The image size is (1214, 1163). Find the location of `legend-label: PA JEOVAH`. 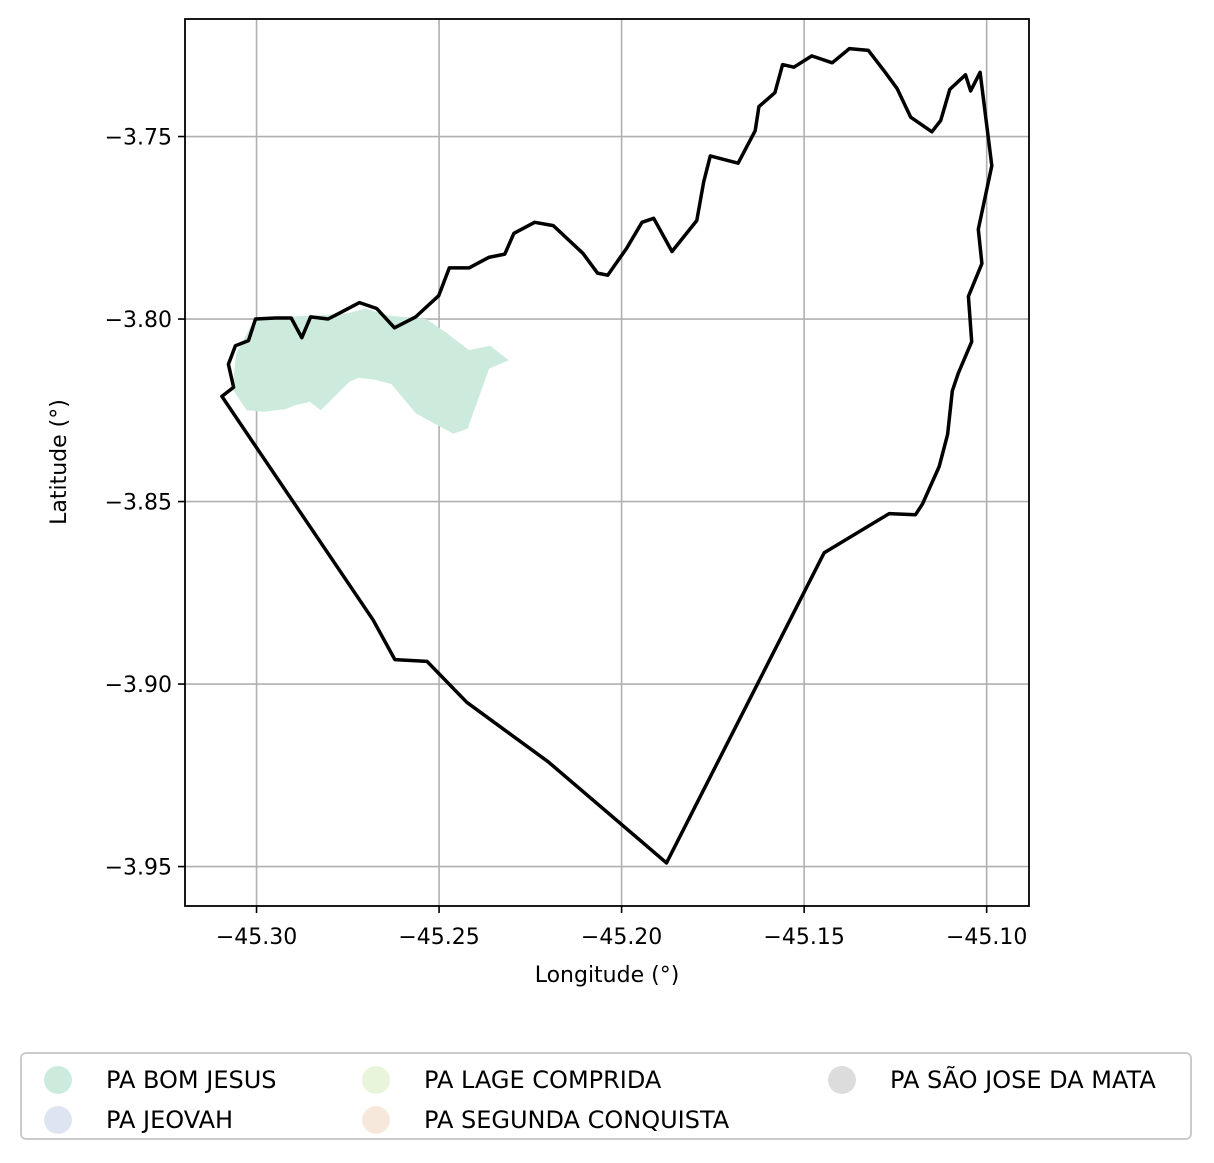

legend-label: PA JEOVAH is located at coordinates (170, 1120).